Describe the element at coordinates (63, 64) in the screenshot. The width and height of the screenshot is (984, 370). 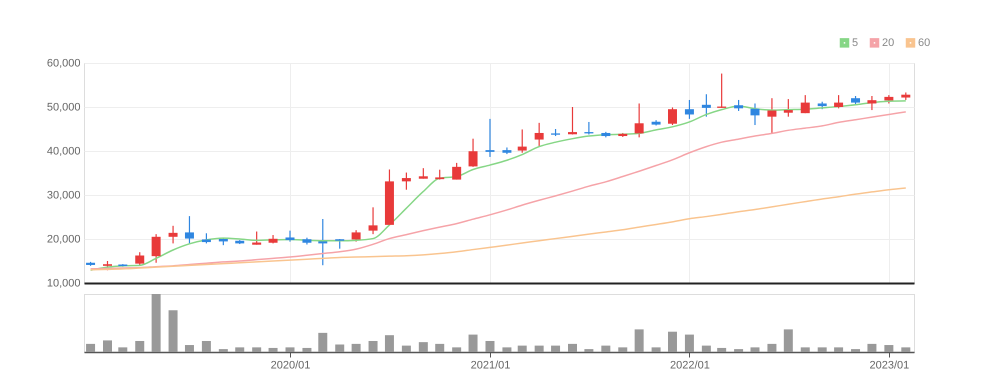
I see `y-tick-label: 60,000` at that location.